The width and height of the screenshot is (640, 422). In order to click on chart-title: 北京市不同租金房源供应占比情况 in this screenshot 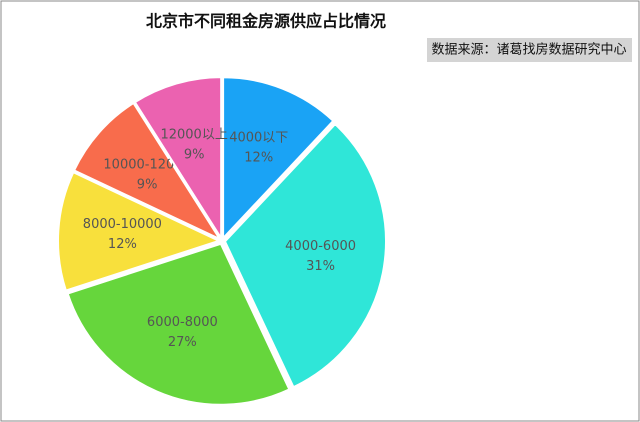, I will do `click(266, 21)`.